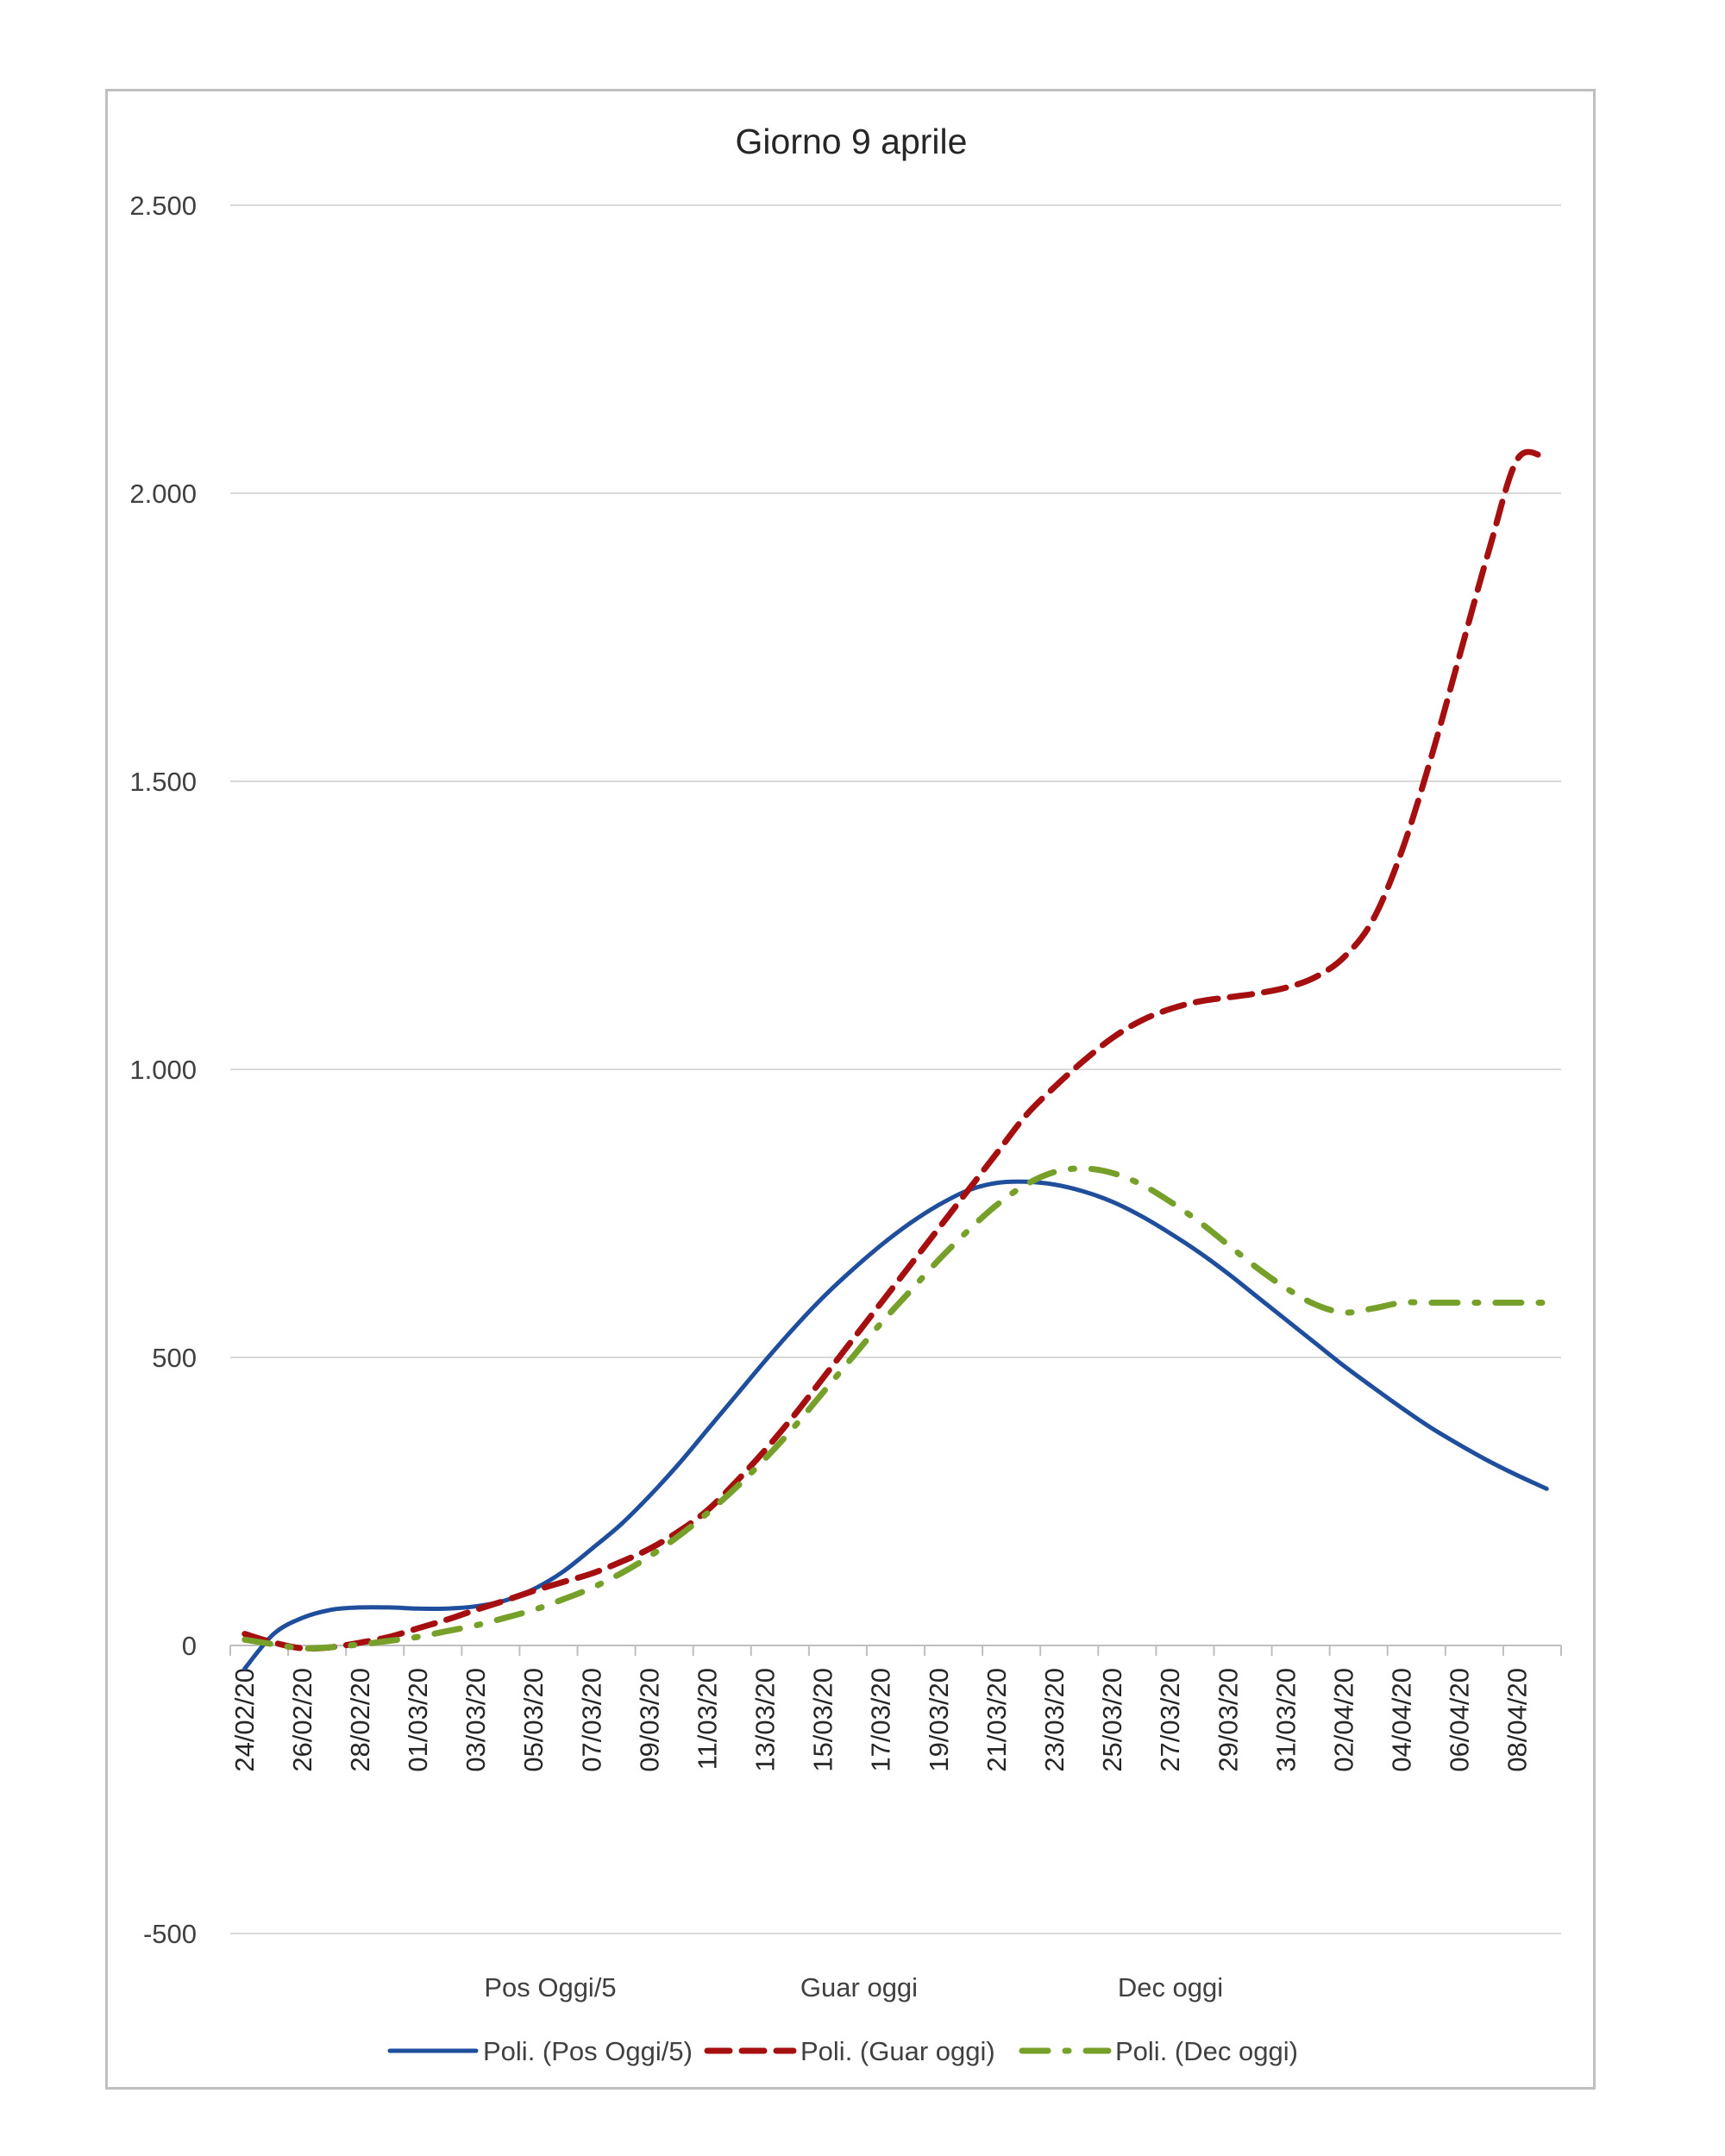 The width and height of the screenshot is (1725, 2156). What do you see at coordinates (1170, 1720) in the screenshot?
I see `x-tick-label: 27/03/20` at bounding box center [1170, 1720].